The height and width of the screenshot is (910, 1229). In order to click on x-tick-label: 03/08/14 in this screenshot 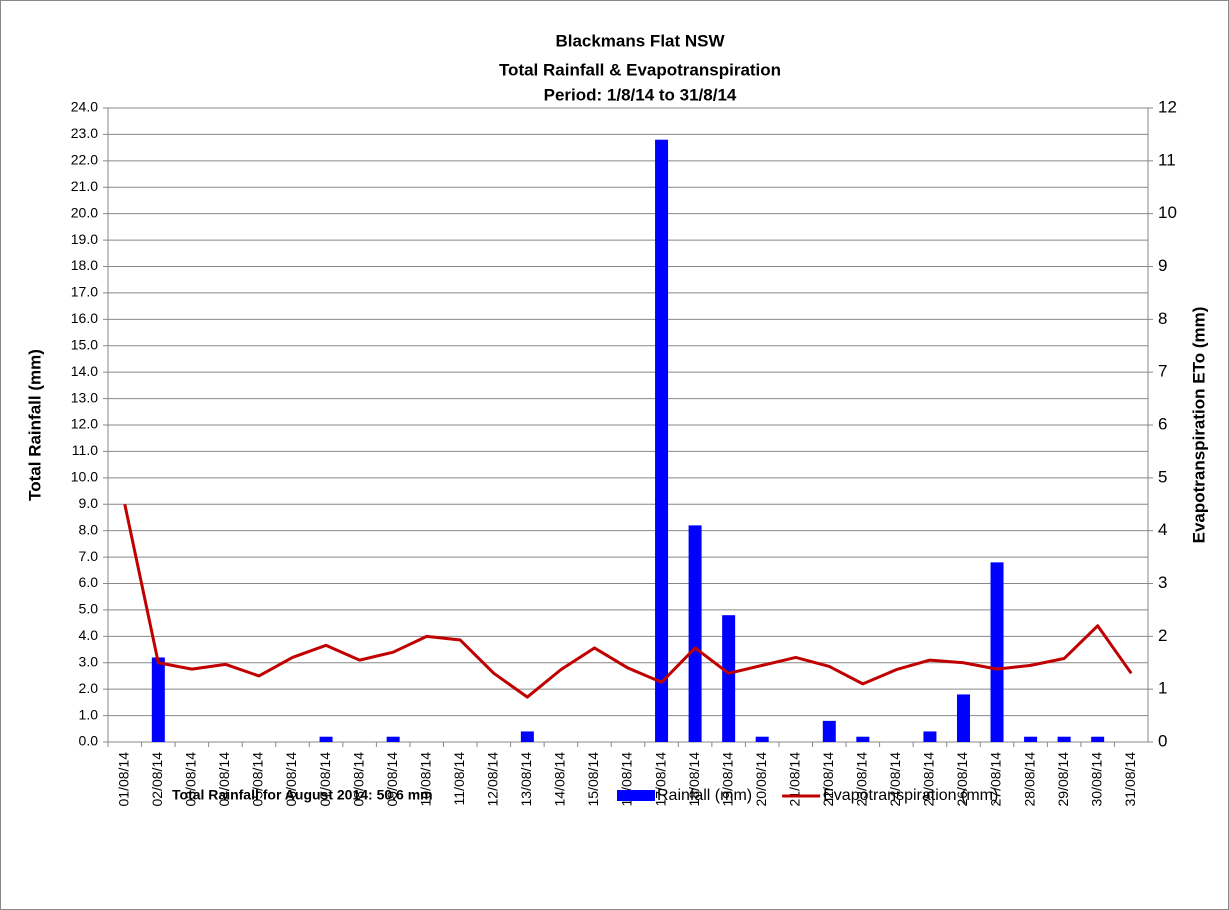, I will do `click(191, 779)`.